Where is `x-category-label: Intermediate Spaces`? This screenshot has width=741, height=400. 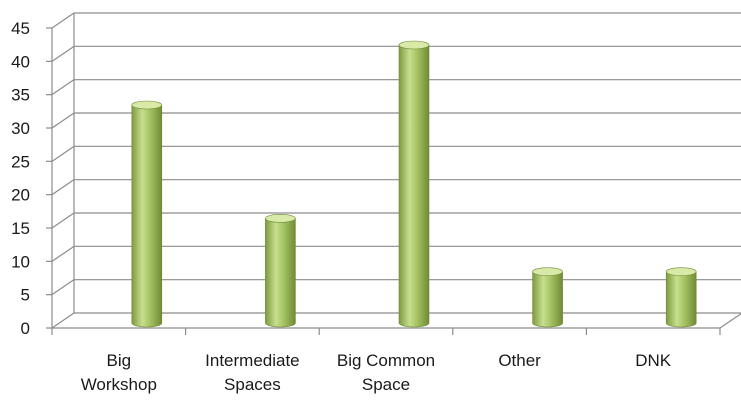 x-category-label: Intermediate Spaces is located at coordinates (252, 372).